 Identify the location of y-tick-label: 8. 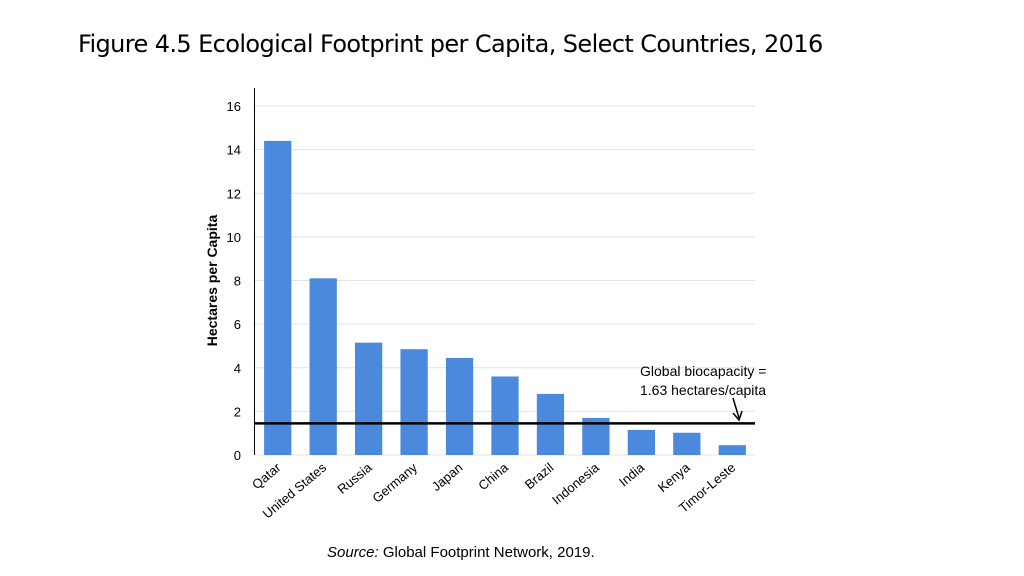
(237, 281).